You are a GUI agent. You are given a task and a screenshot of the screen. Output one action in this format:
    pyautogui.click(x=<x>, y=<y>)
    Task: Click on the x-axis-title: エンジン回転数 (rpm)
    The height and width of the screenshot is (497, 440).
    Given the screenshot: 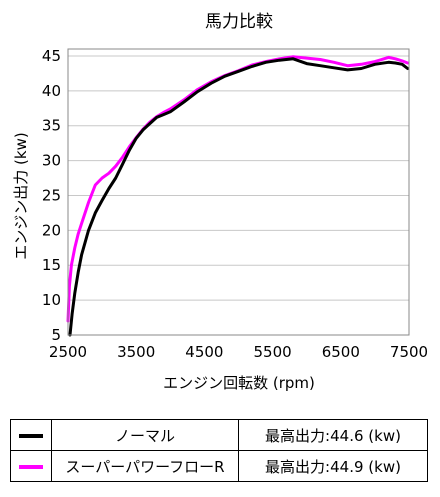 What is the action you would take?
    pyautogui.click(x=239, y=383)
    